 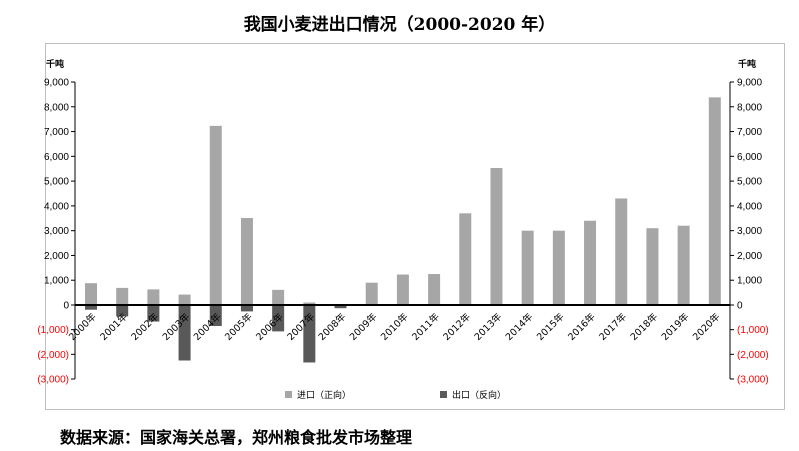 I want to click on category-label: 2013年, so click(x=488, y=326).